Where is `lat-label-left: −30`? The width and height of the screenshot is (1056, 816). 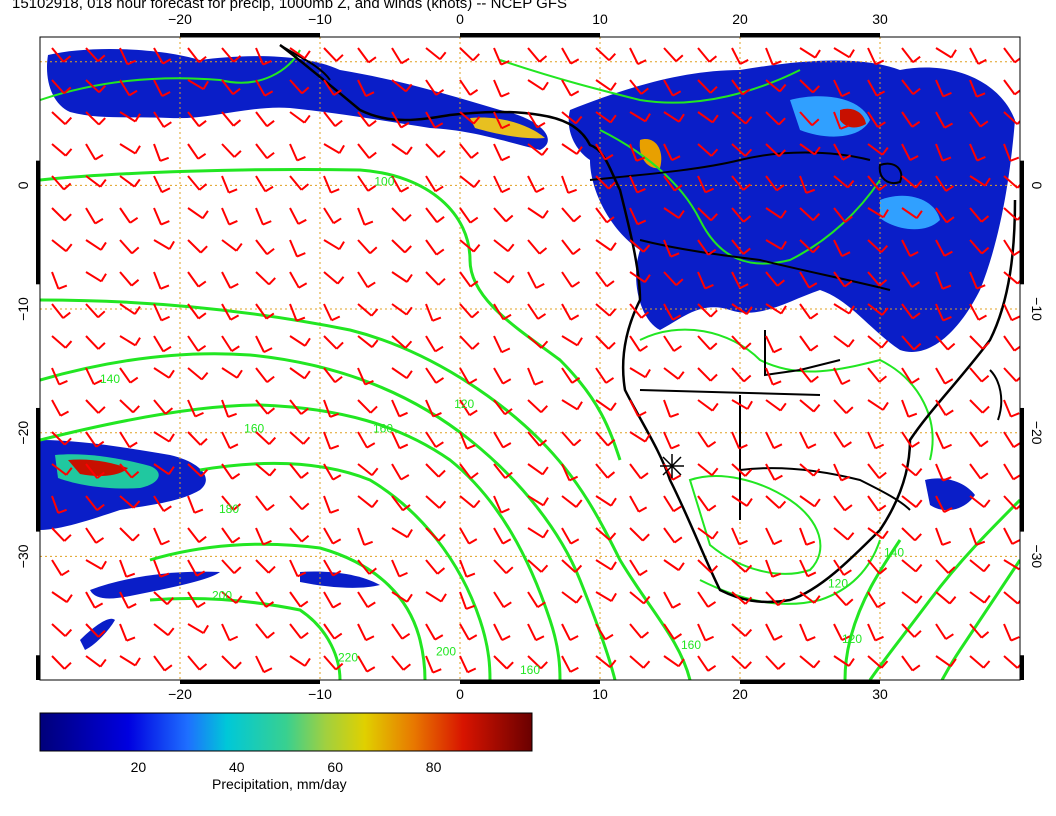 lat-label-left: −30 is located at coordinates (23, 556).